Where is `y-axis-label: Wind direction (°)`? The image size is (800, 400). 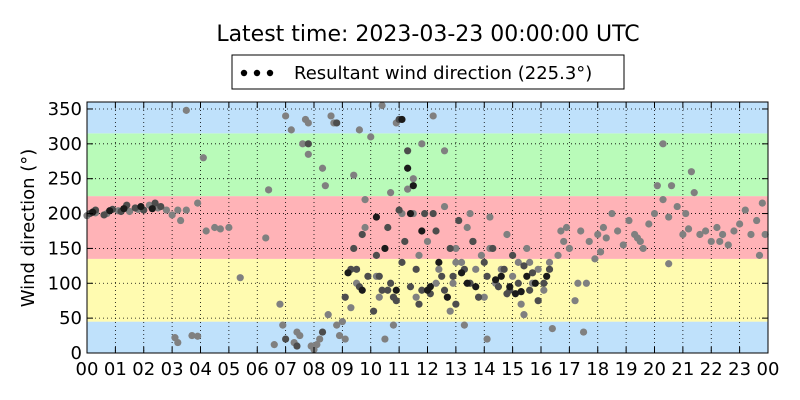 y-axis-label: Wind direction (°) is located at coordinates (28, 228).